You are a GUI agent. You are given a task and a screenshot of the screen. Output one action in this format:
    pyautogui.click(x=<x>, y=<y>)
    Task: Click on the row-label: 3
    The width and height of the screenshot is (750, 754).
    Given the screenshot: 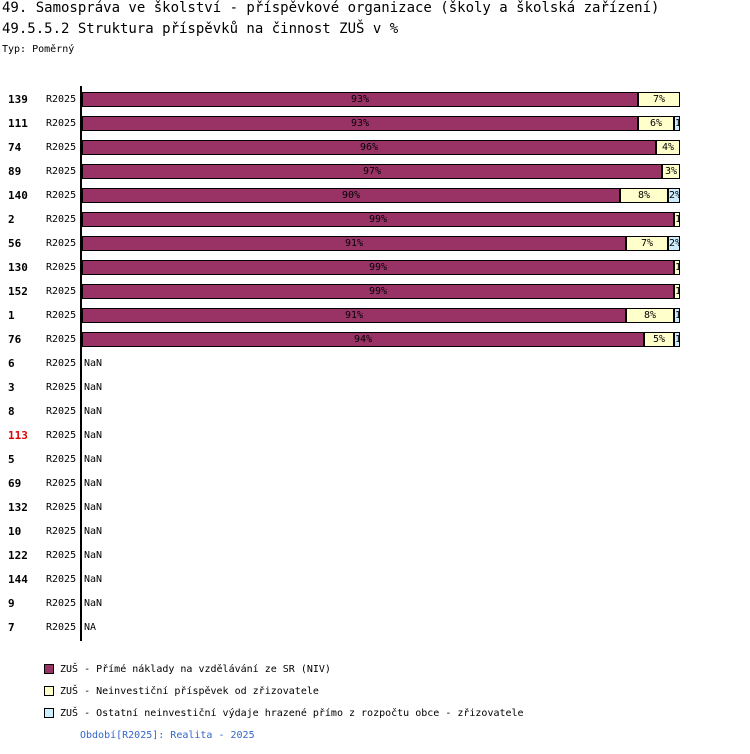 What is the action you would take?
    pyautogui.click(x=11, y=387)
    